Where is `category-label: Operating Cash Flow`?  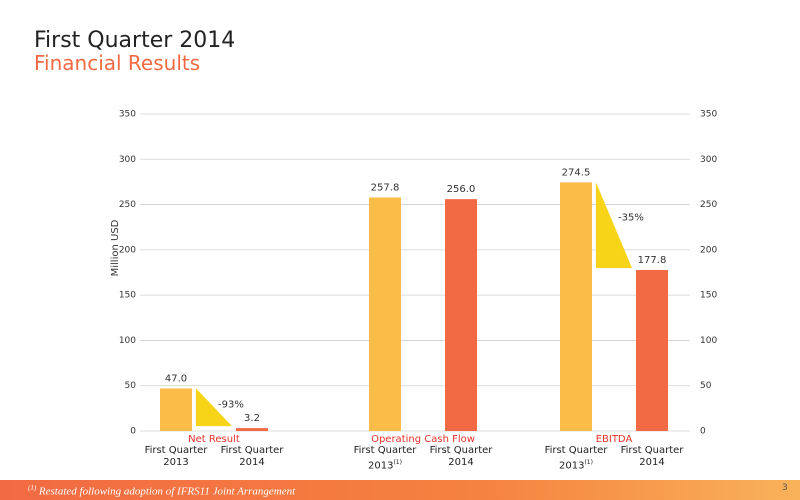
category-label: Operating Cash Flow is located at coordinates (423, 439).